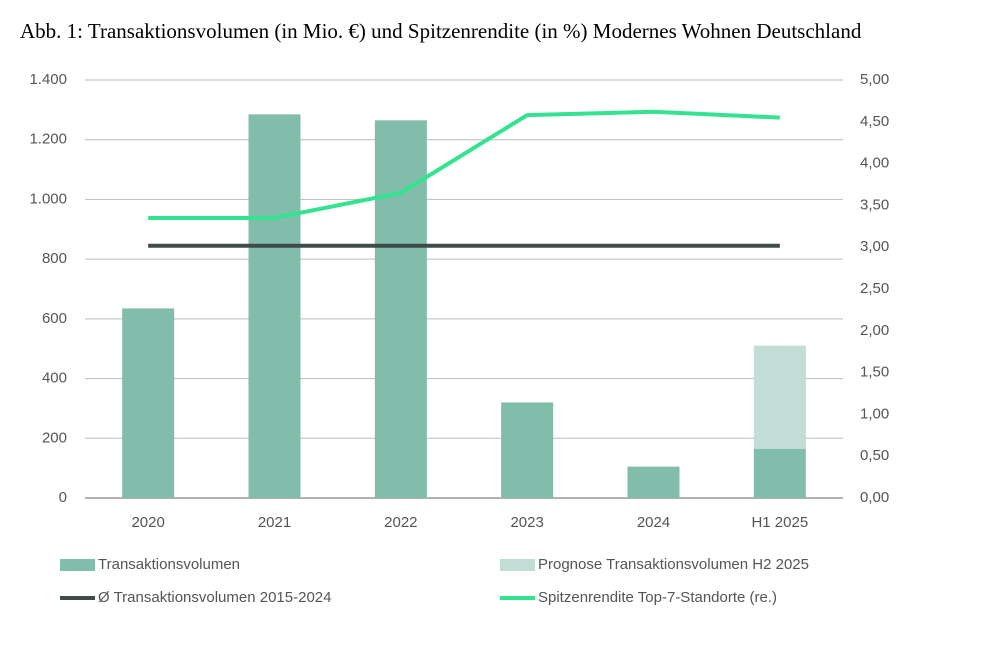  What do you see at coordinates (874, 455) in the screenshot?
I see `y2-tick-label: 0,50` at bounding box center [874, 455].